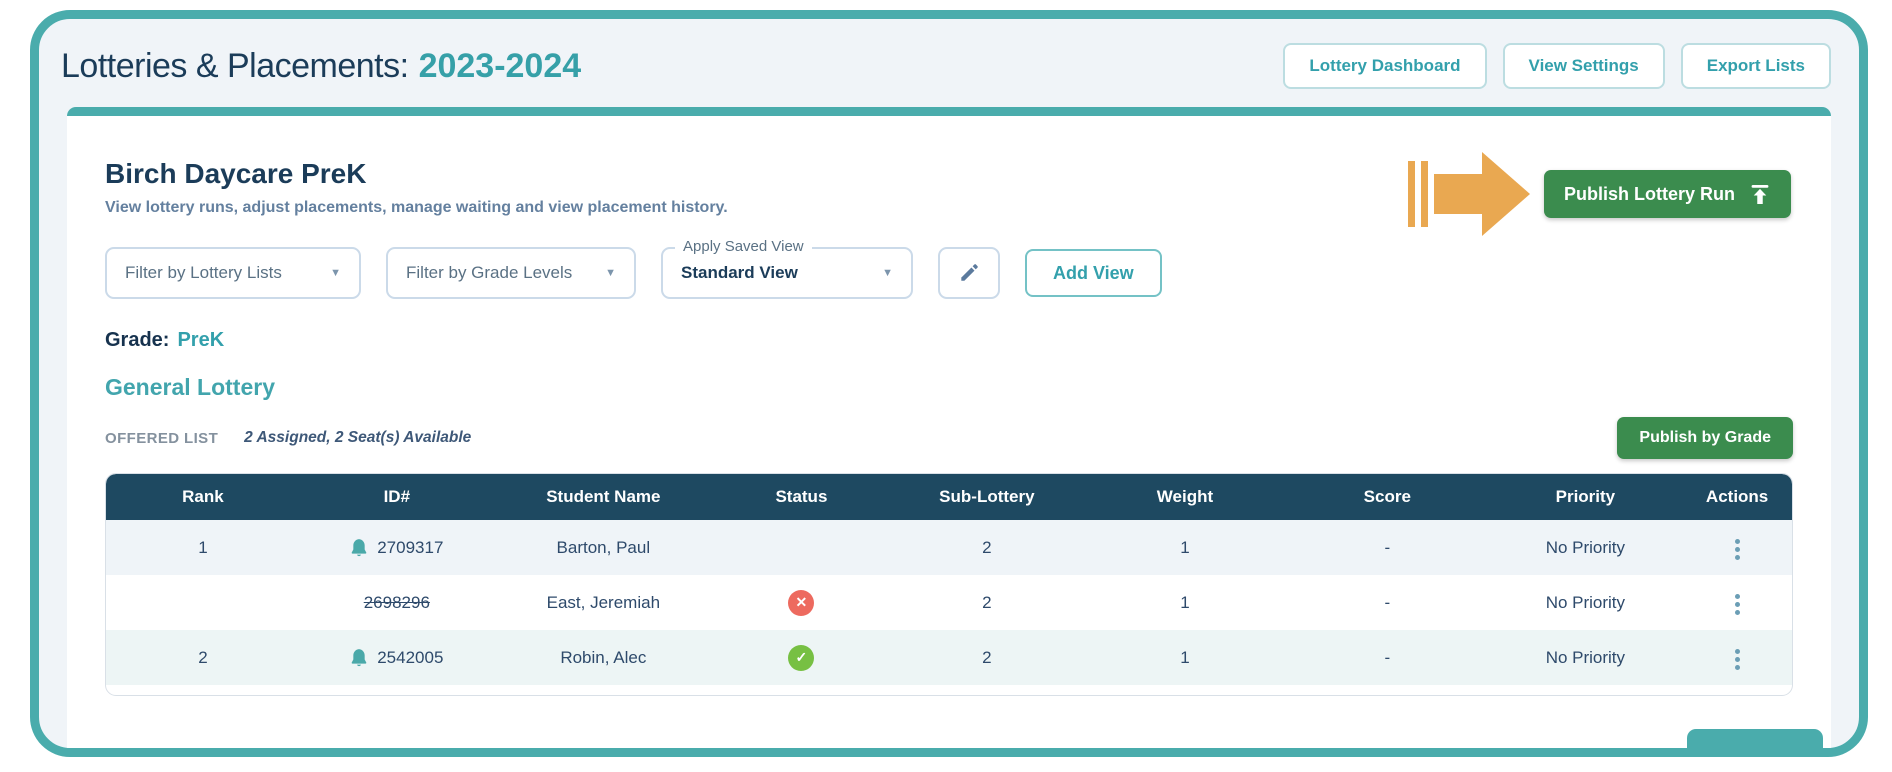  I want to click on col-header-id: ID#, so click(397, 496).